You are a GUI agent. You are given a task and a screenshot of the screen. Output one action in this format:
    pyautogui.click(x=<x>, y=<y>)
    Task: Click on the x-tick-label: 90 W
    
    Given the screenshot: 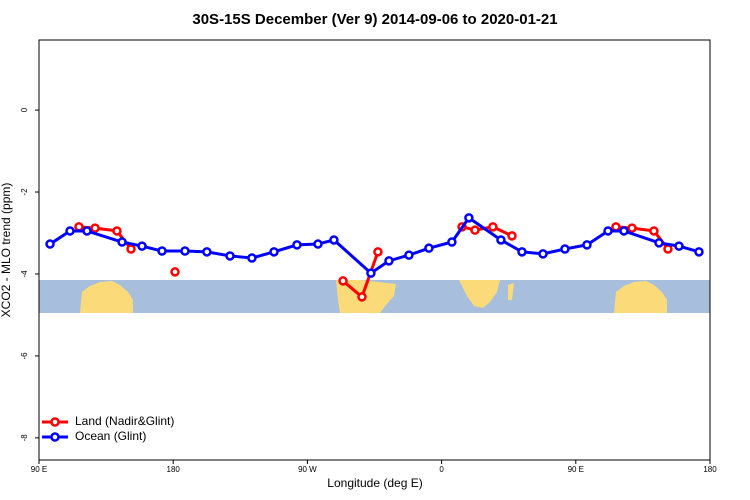 What is the action you would take?
    pyautogui.click(x=307, y=469)
    